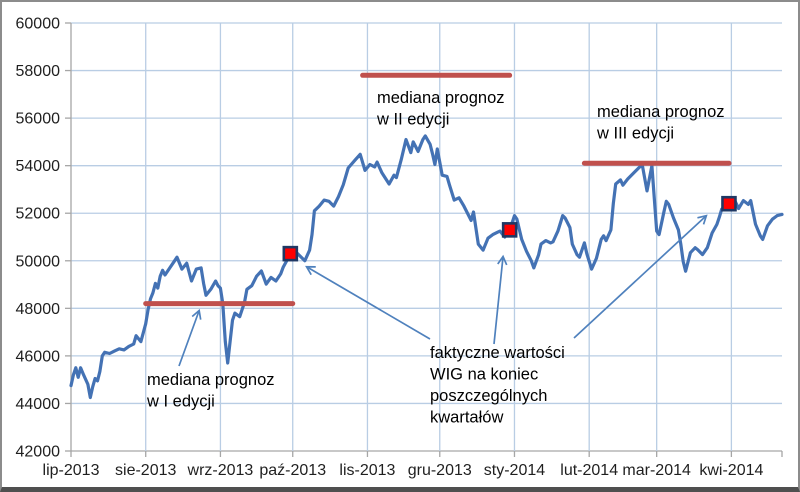  Describe the element at coordinates (190, 337) in the screenshot. I see `median-1-label-arrow` at that location.